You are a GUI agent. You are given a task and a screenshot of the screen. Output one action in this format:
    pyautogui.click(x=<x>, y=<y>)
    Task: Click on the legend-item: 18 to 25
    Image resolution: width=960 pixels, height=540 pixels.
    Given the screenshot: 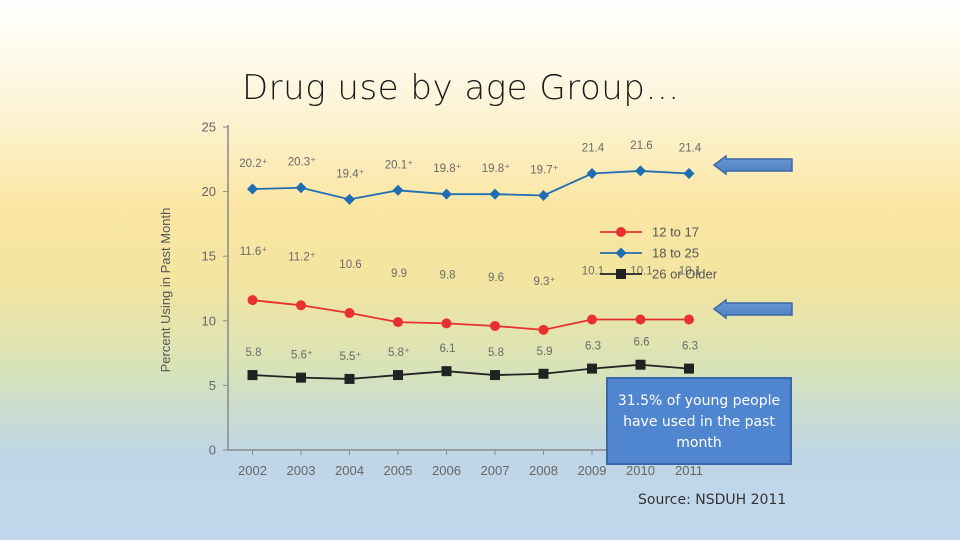 What is the action you would take?
    pyautogui.click(x=649, y=253)
    